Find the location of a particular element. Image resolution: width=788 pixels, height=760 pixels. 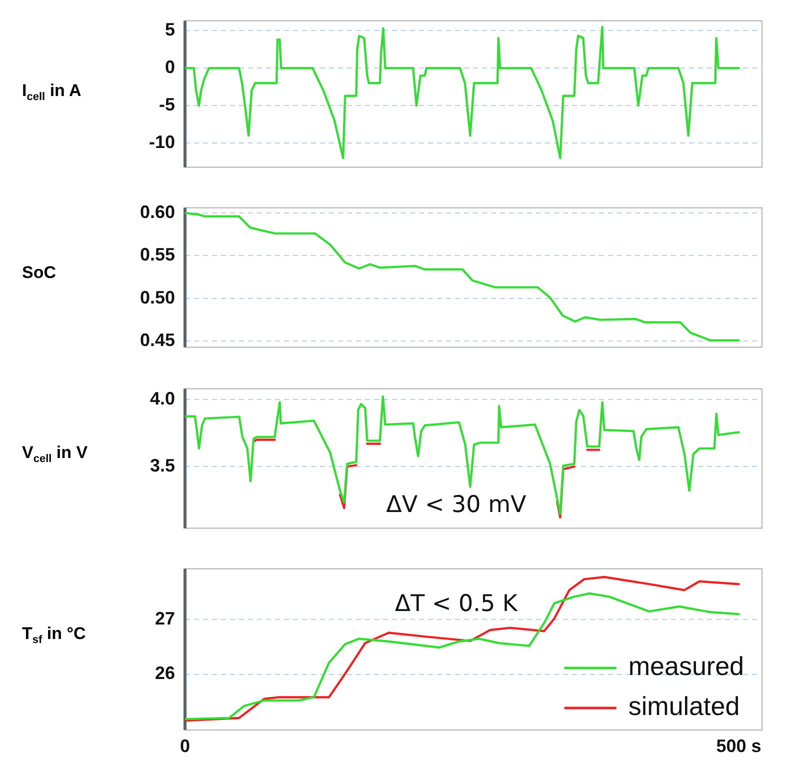

legend-label: simulated is located at coordinates (684, 706).